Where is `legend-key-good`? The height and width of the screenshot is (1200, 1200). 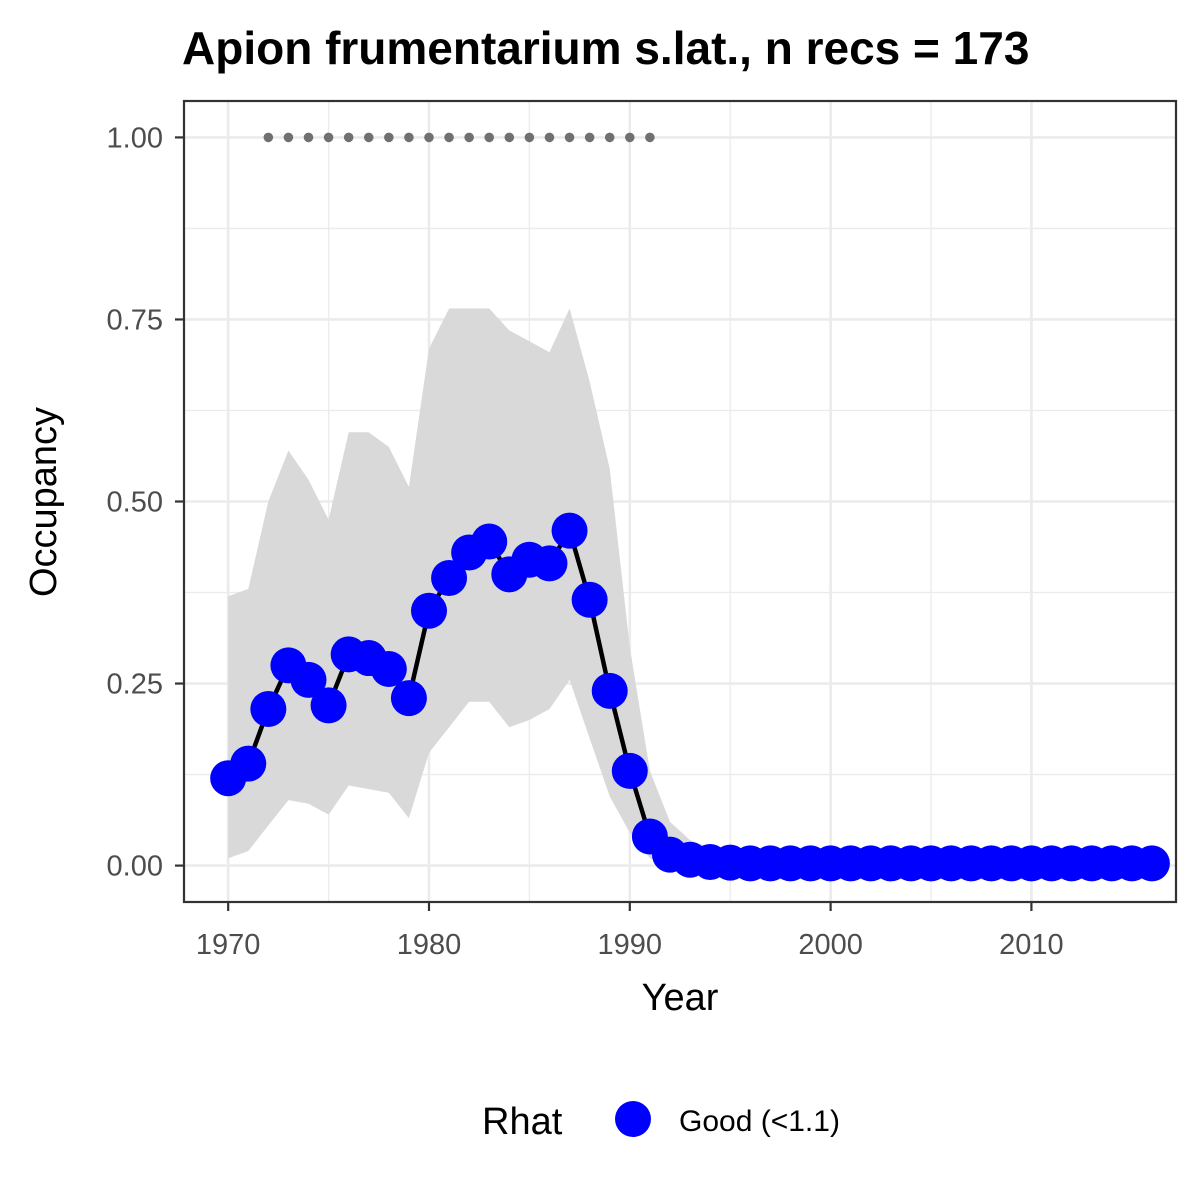
legend-key-good is located at coordinates (633, 1119).